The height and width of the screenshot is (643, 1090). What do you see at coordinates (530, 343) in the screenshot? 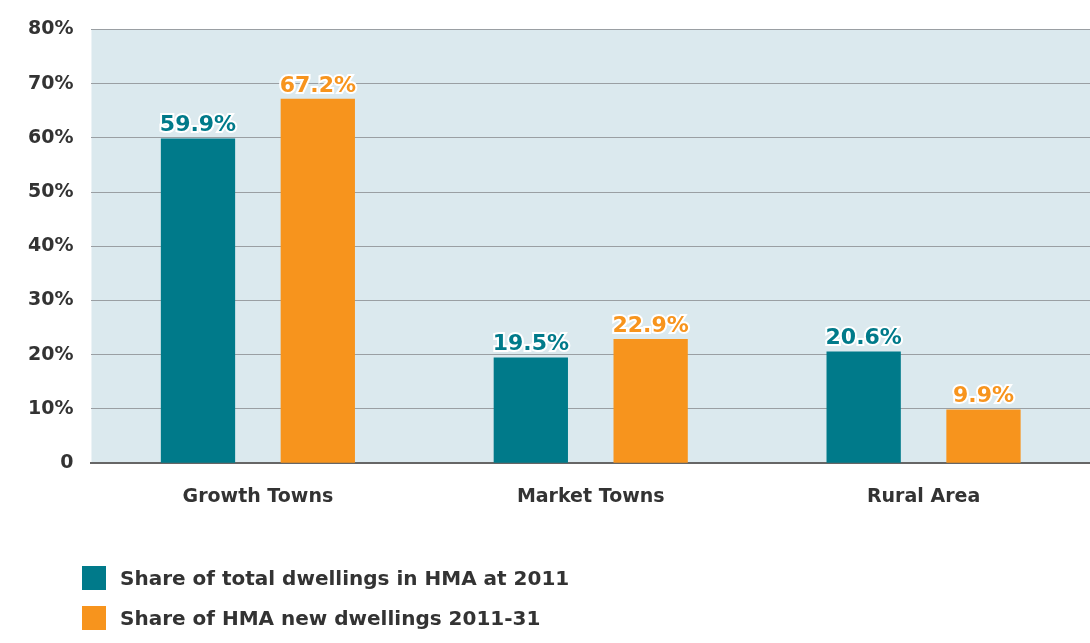
I see `data-label: 19.5%` at bounding box center [530, 343].